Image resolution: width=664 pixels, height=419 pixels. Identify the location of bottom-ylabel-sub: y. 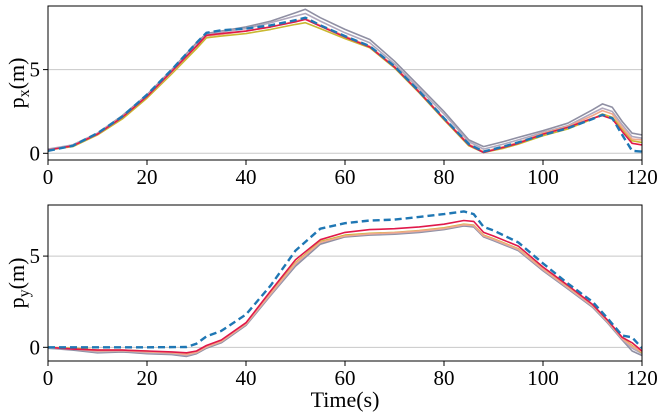
(24, 293).